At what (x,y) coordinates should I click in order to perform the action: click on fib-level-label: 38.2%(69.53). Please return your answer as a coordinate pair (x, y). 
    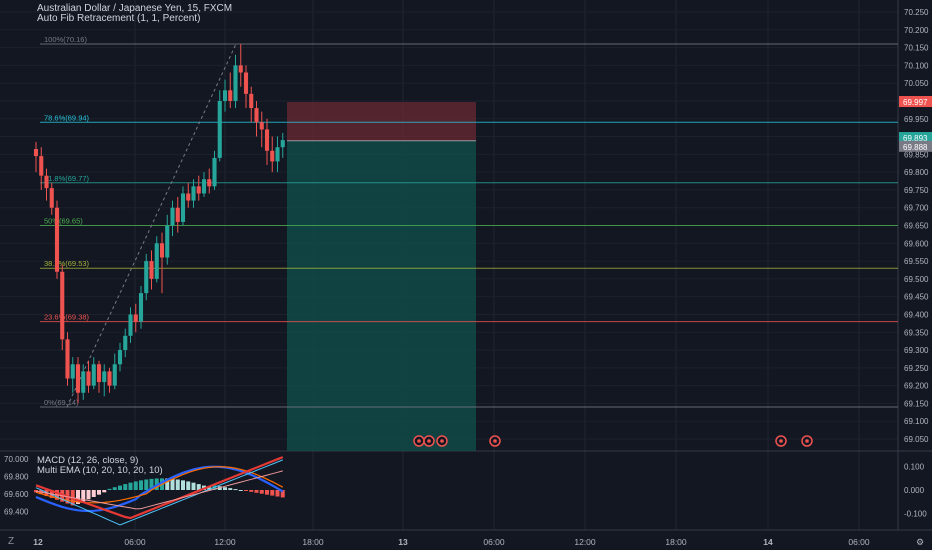
    Looking at the image, I should click on (67, 263).